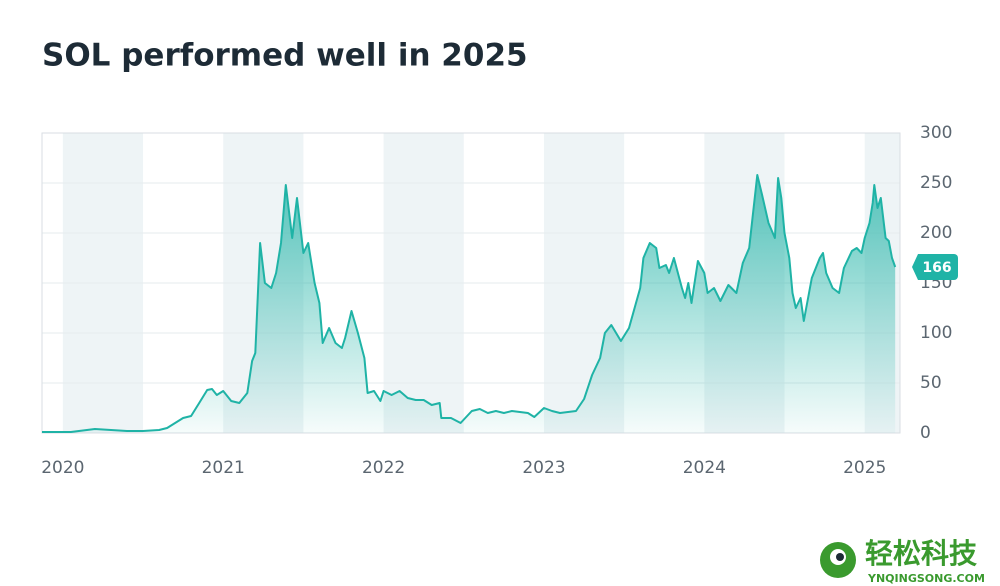 This screenshot has width=1000, height=586. What do you see at coordinates (704, 468) in the screenshot?
I see `x-tick-label: 2024` at bounding box center [704, 468].